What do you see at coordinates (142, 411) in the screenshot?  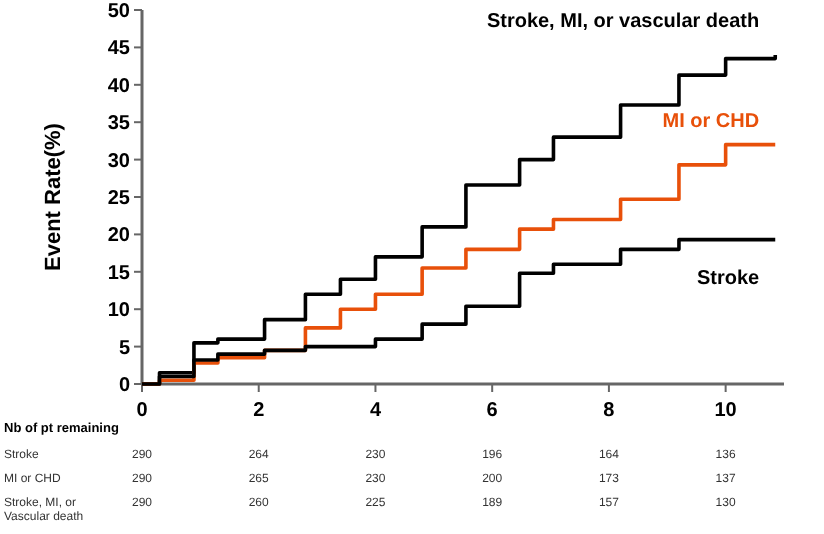 I see `x-tick-label: 0` at bounding box center [142, 411].